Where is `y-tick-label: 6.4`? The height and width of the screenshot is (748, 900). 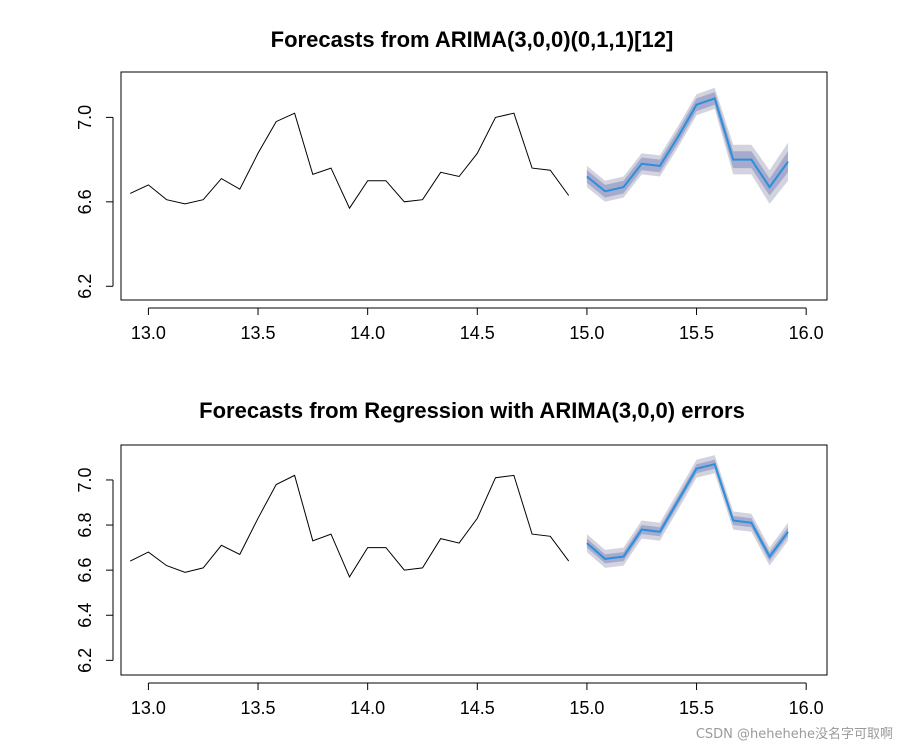
y-tick-label: 6.4 is located at coordinates (85, 615).